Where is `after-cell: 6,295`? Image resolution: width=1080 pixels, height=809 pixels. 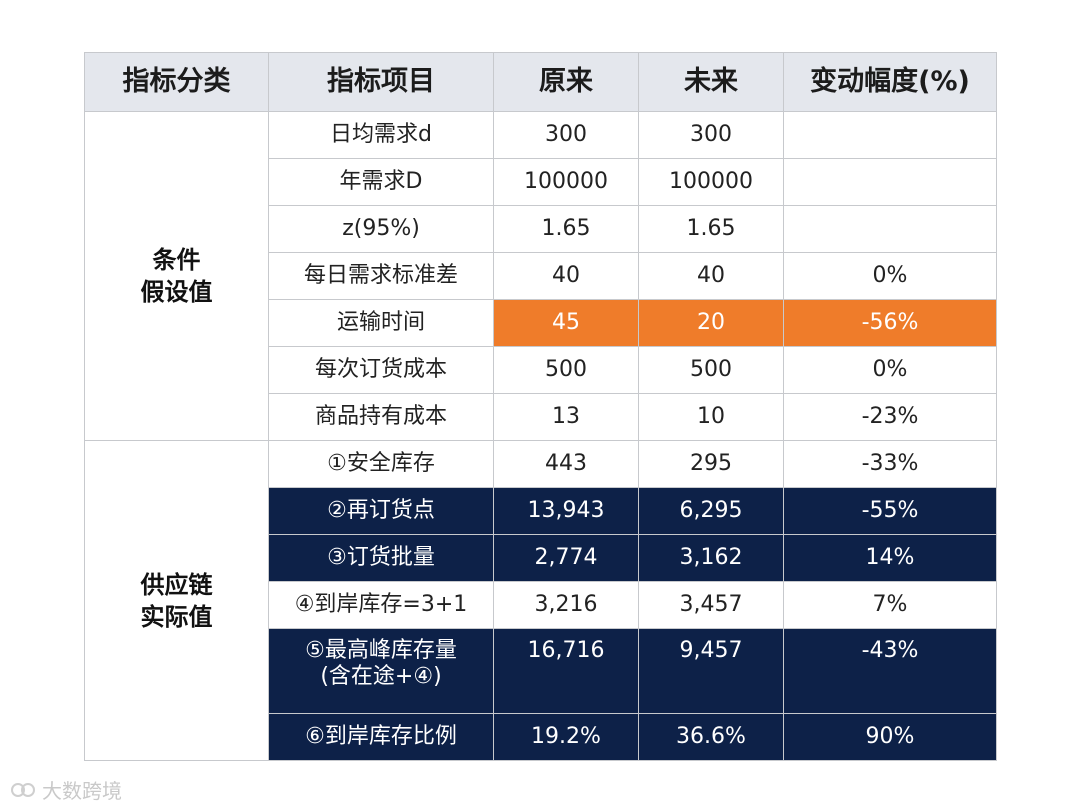
after-cell: 6,295 is located at coordinates (711, 511).